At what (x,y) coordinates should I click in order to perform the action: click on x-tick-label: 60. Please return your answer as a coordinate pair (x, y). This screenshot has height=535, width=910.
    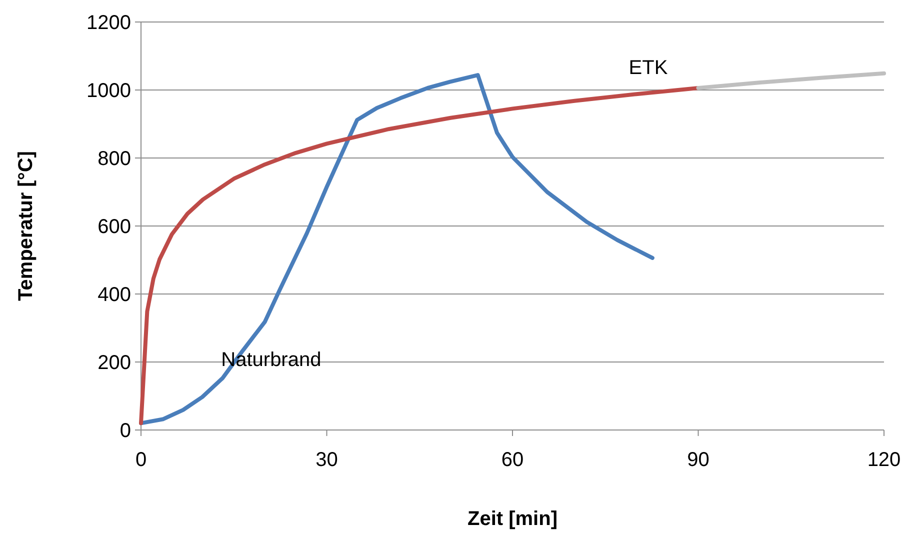
    Looking at the image, I should click on (512, 460).